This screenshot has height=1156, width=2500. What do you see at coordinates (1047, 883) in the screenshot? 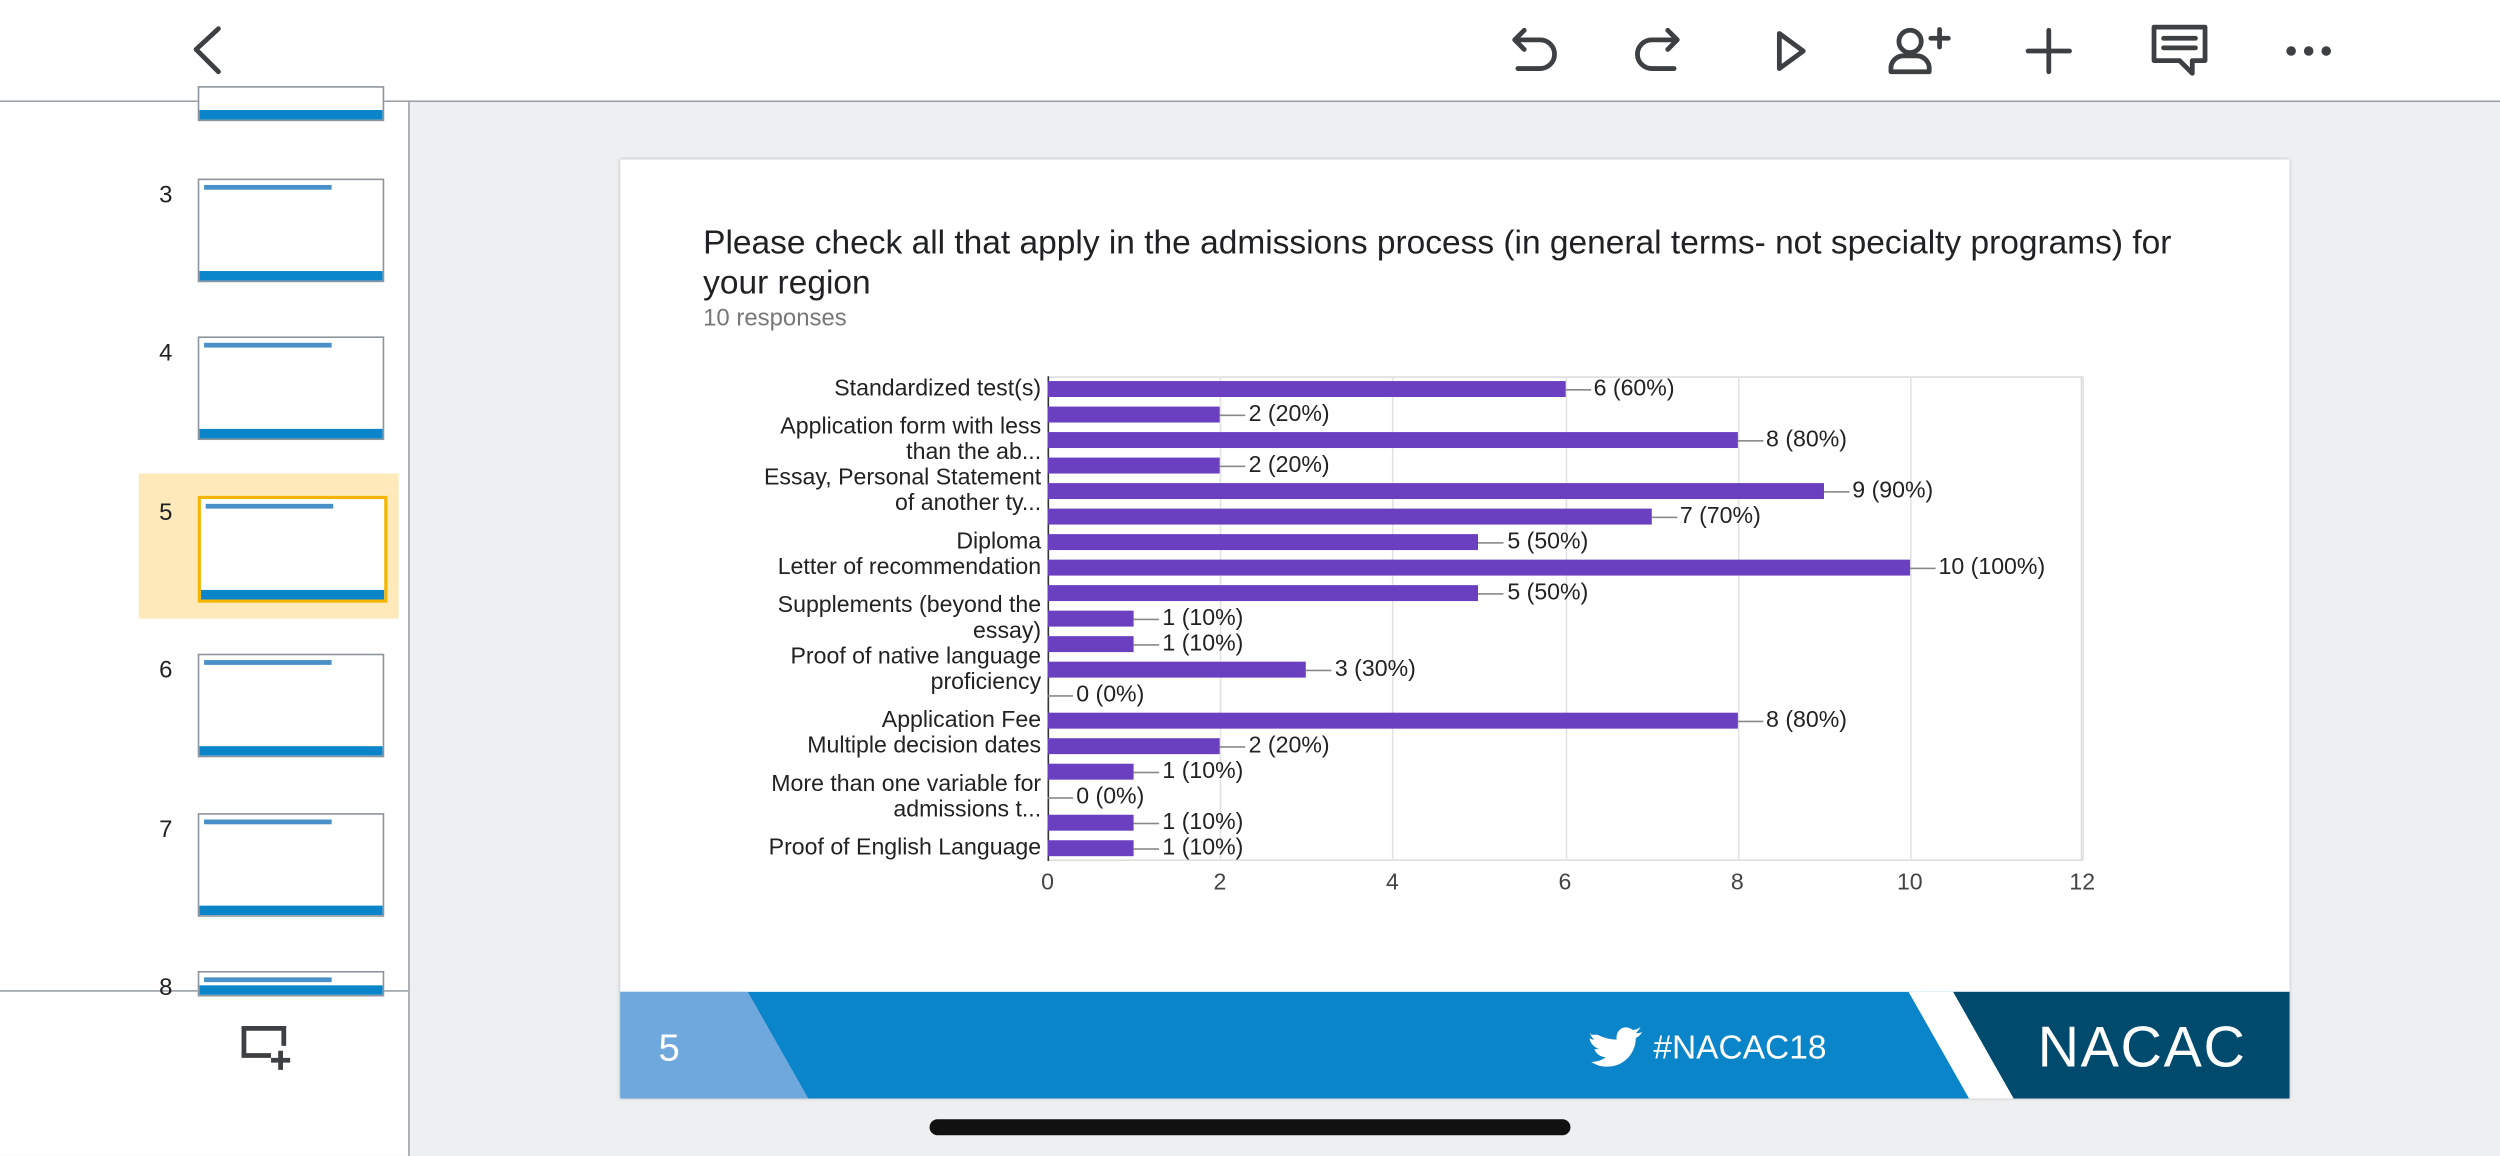
I see `x-tick-label: 0` at bounding box center [1047, 883].